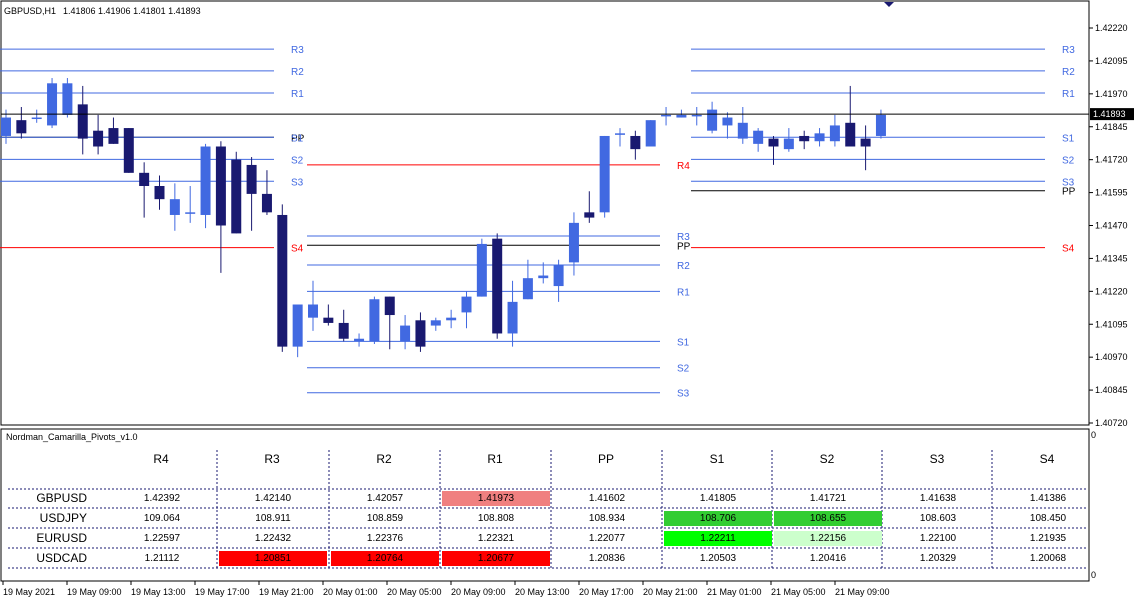  Describe the element at coordinates (350, 592) in the screenshot. I see `x-tick-label: 20 May 01:00` at that location.